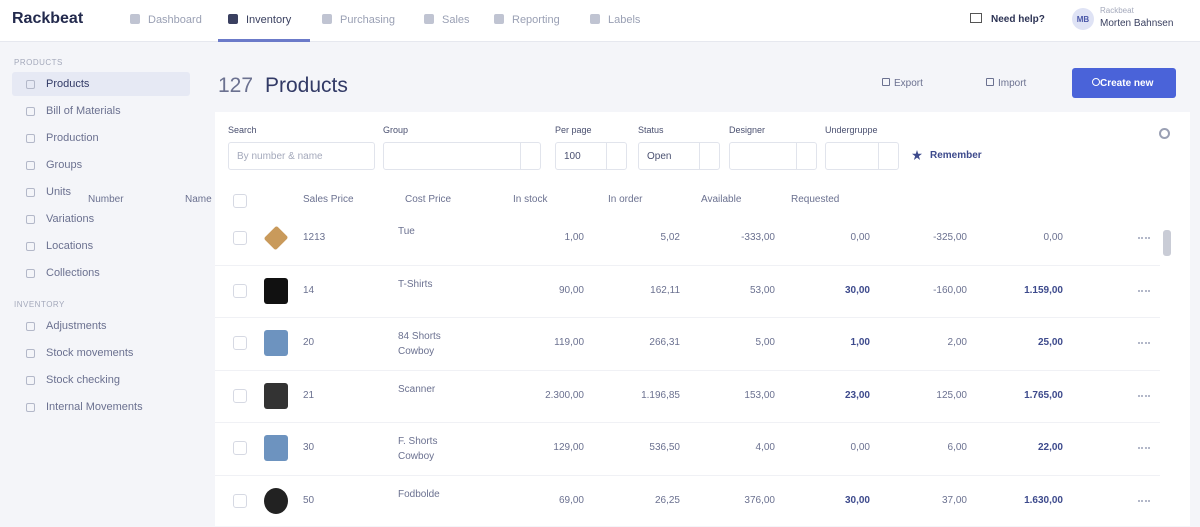 This screenshot has height=527, width=1200. What do you see at coordinates (309, 500) in the screenshot?
I see `product-number: 50` at bounding box center [309, 500].